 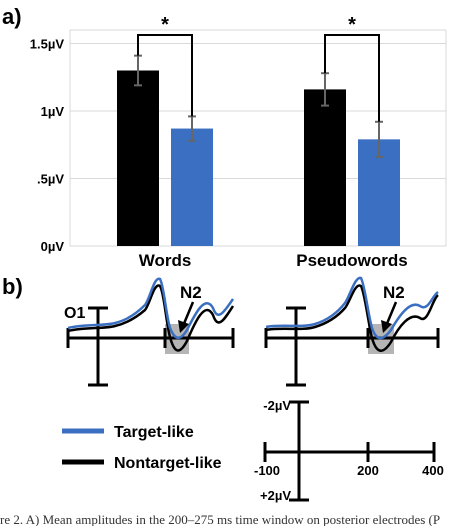 I want to click on scale-label-neg-2uv: -2µV, so click(x=277, y=405).